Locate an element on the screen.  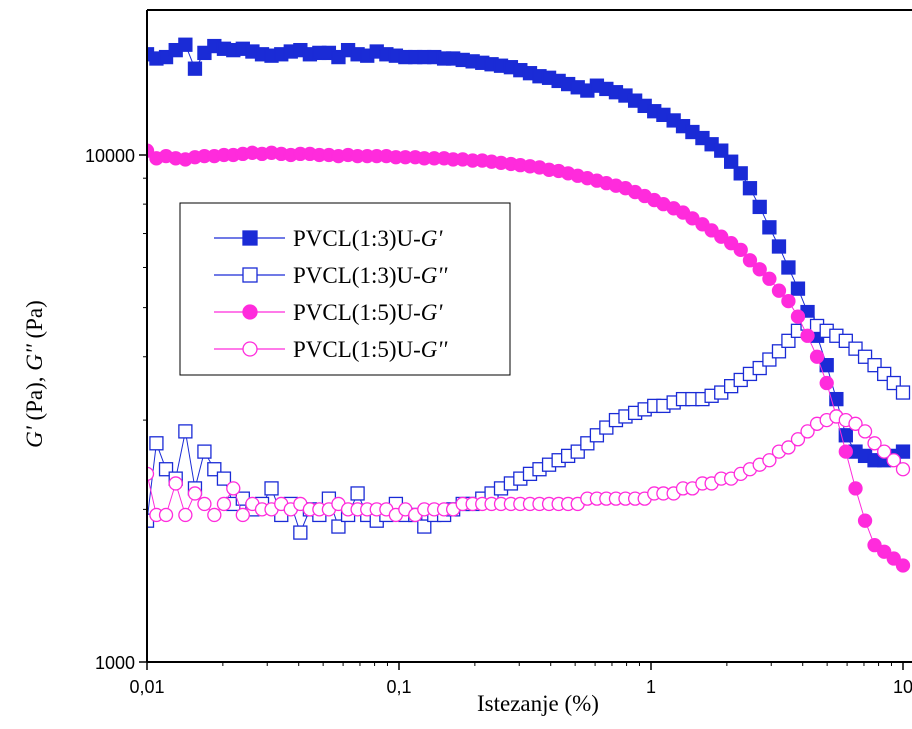
legend-item: PVCL(1:5)U-G' is located at coordinates (328, 312).